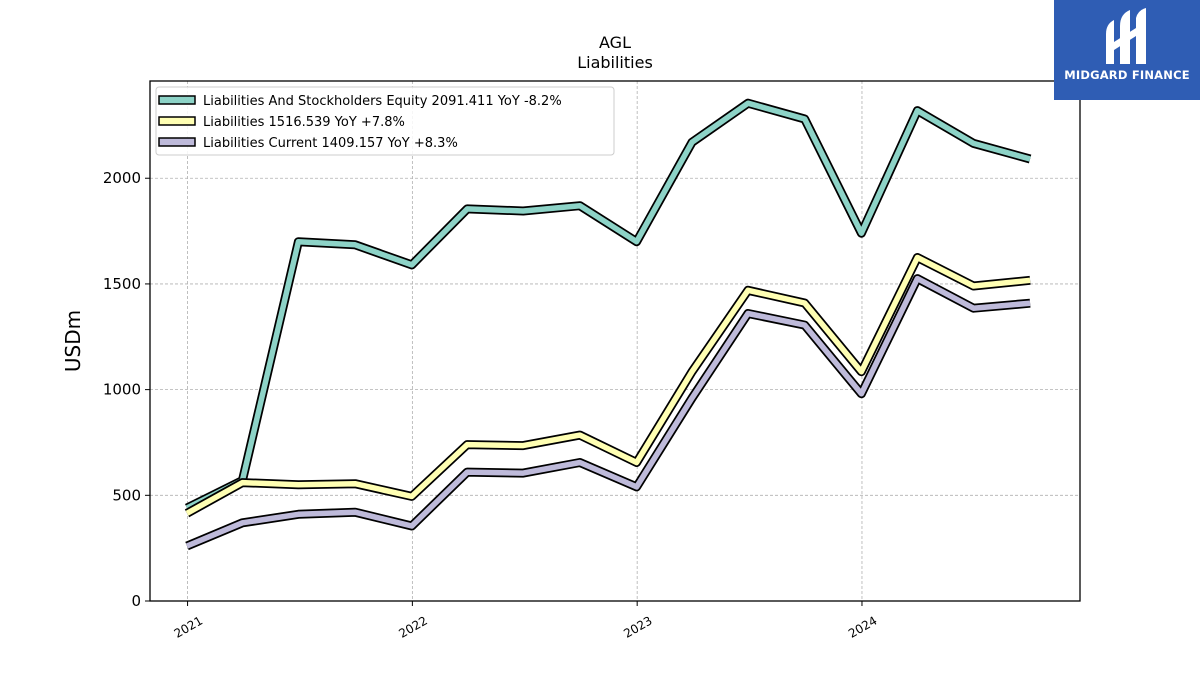  What do you see at coordinates (862, 626) in the screenshot?
I see `x-tick-label: 2024` at bounding box center [862, 626].